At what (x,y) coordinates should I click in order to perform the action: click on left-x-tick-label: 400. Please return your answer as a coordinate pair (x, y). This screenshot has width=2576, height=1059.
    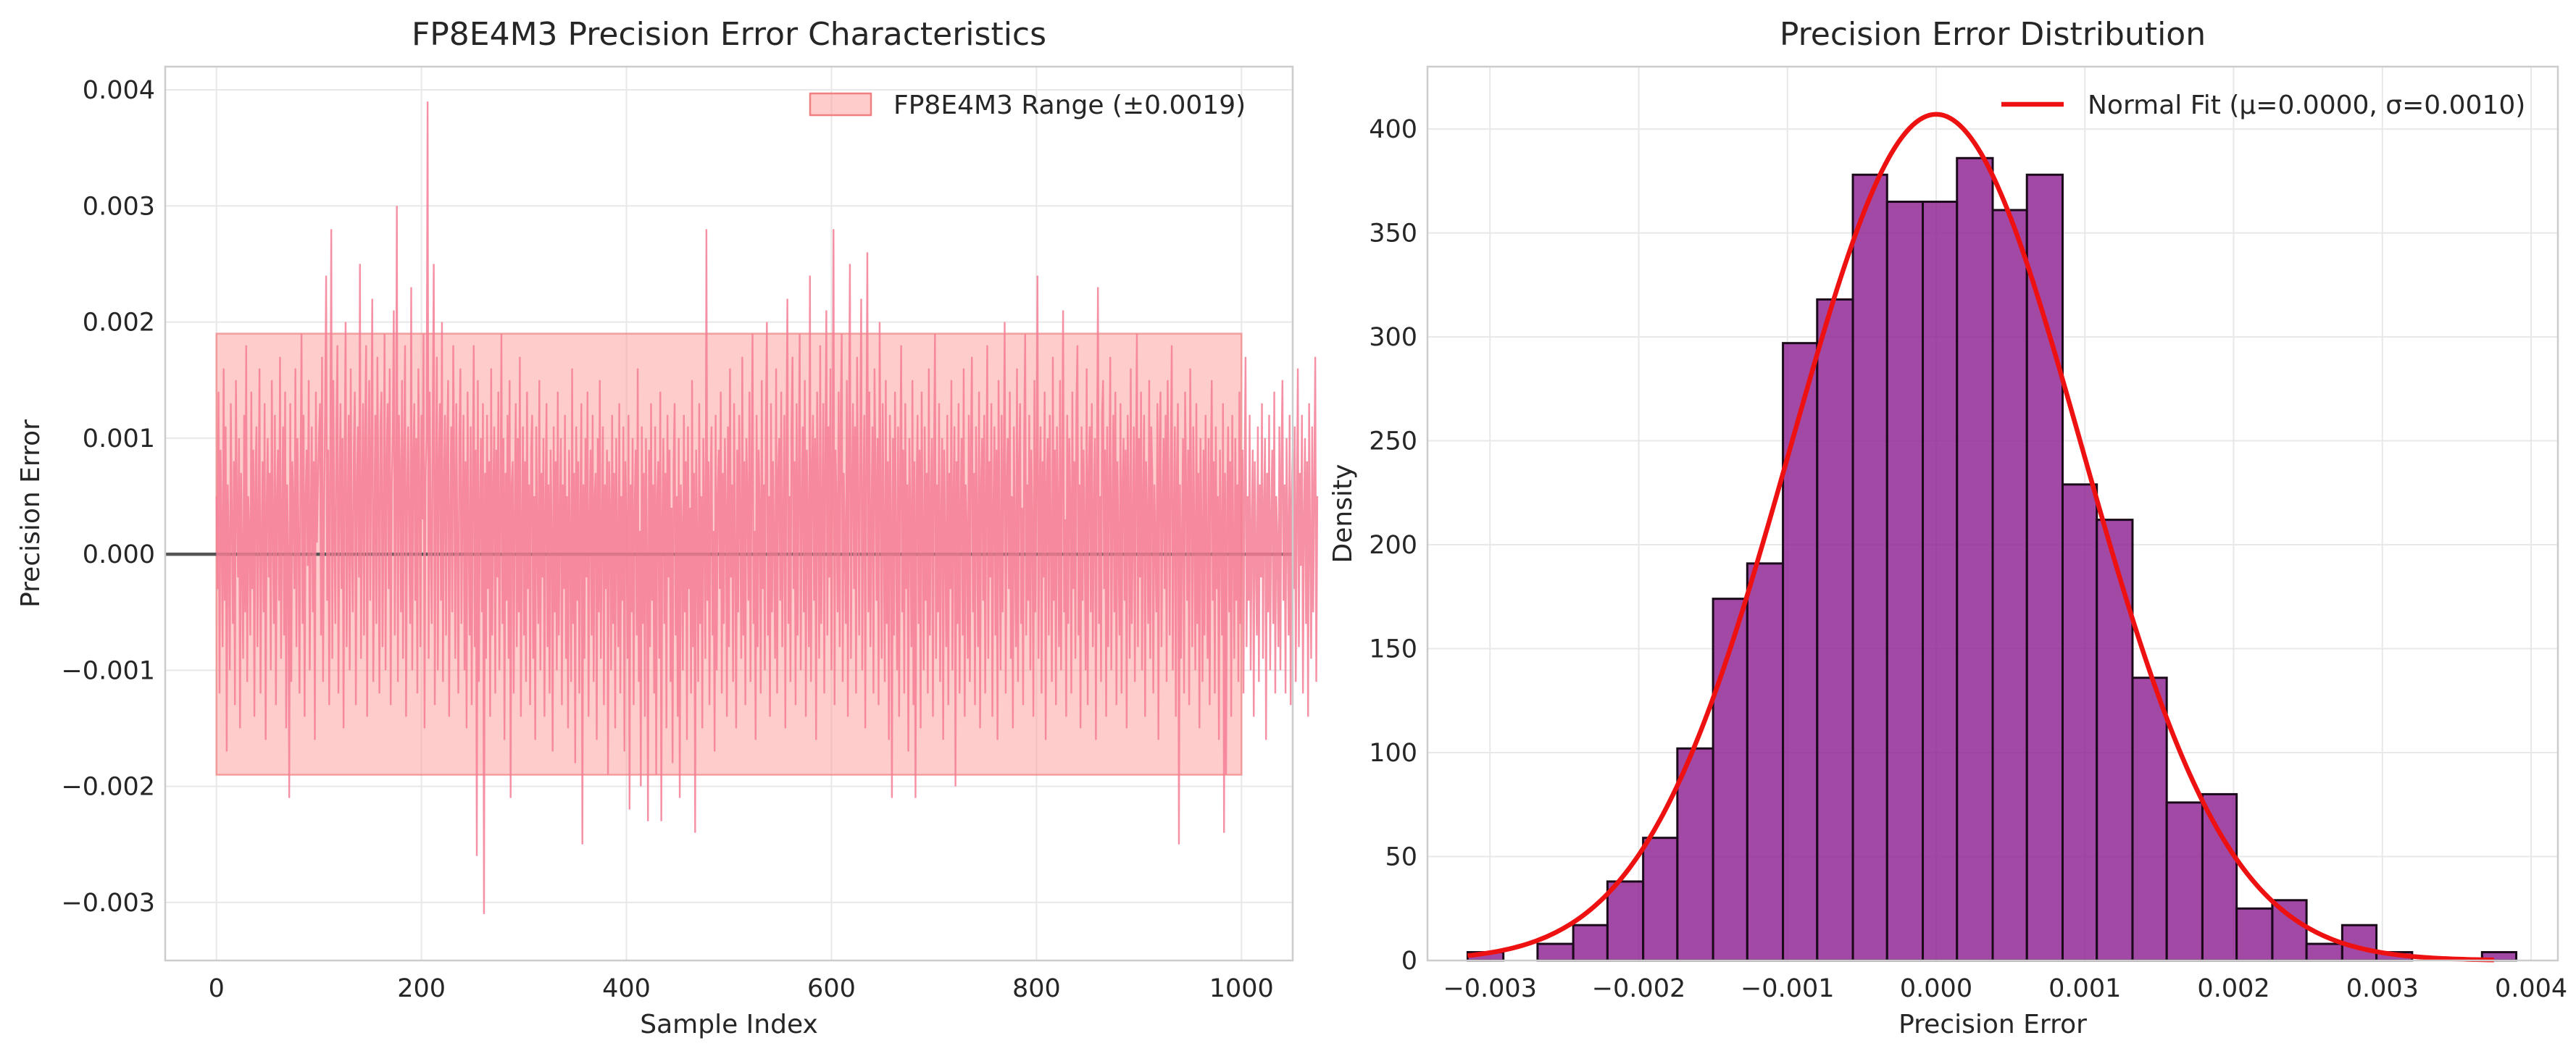
    Looking at the image, I should click on (626, 989).